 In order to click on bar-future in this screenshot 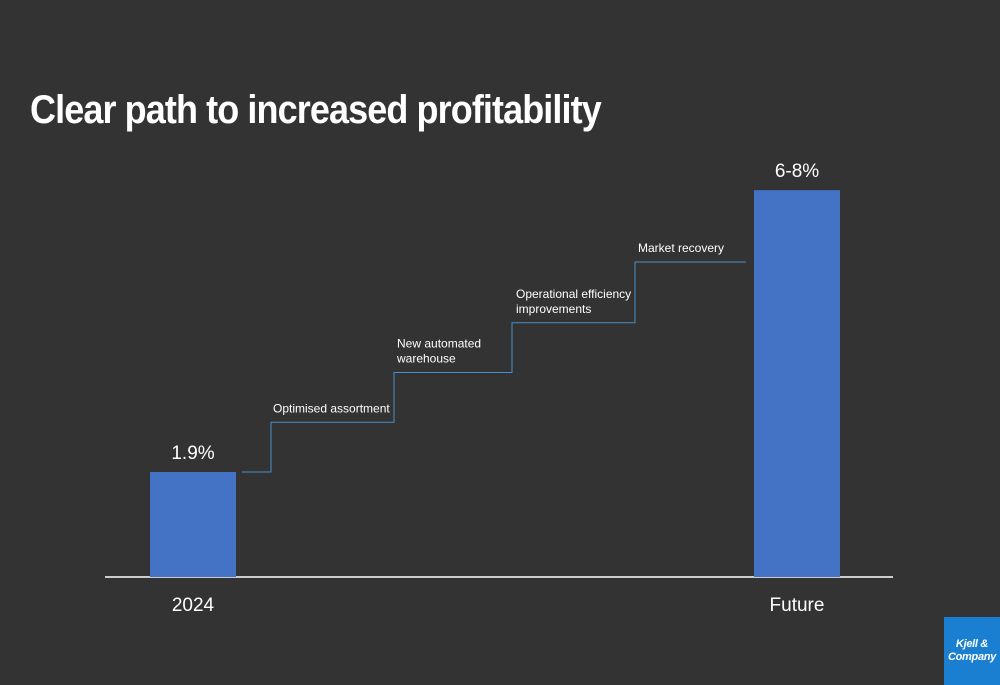, I will do `click(797, 383)`.